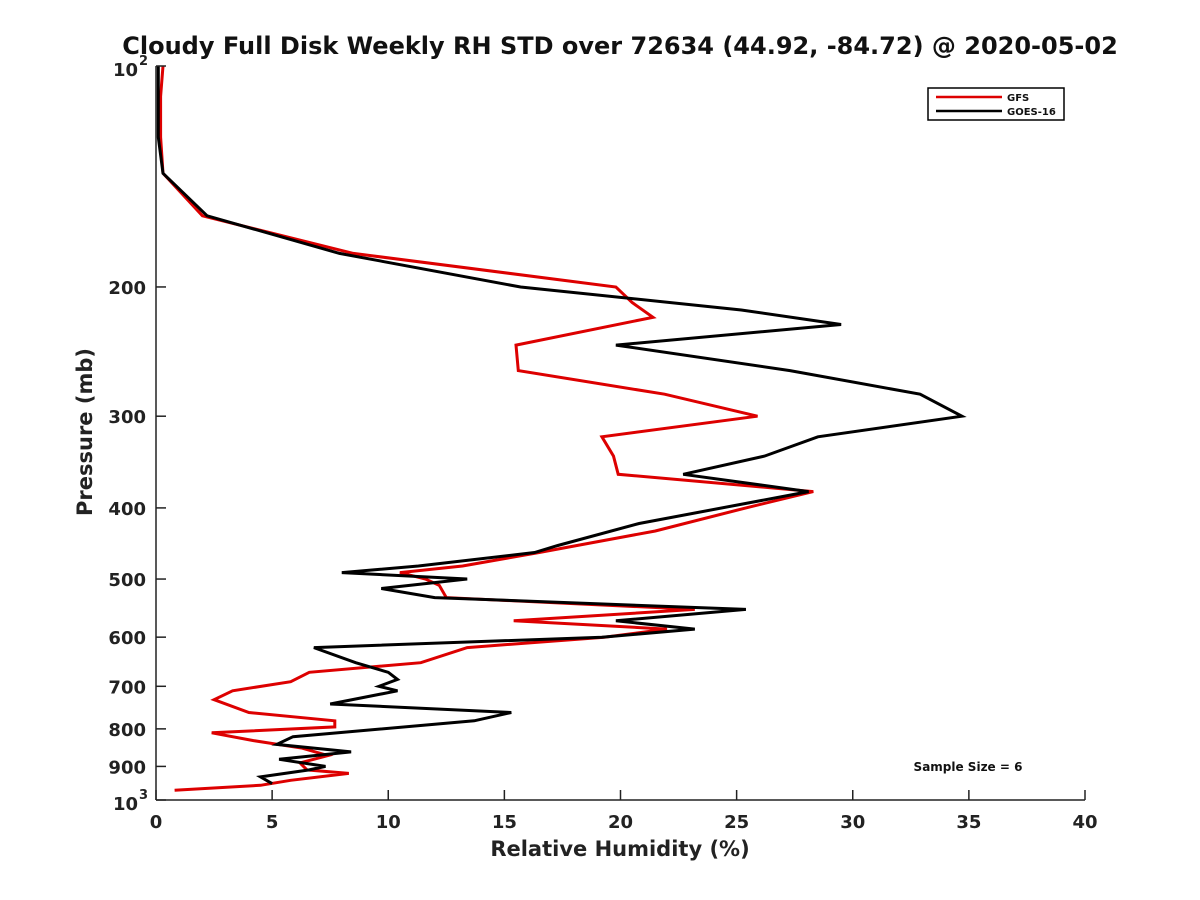 This screenshot has height=900, width=1200. I want to click on x-tick-label: 35, so click(968, 822).